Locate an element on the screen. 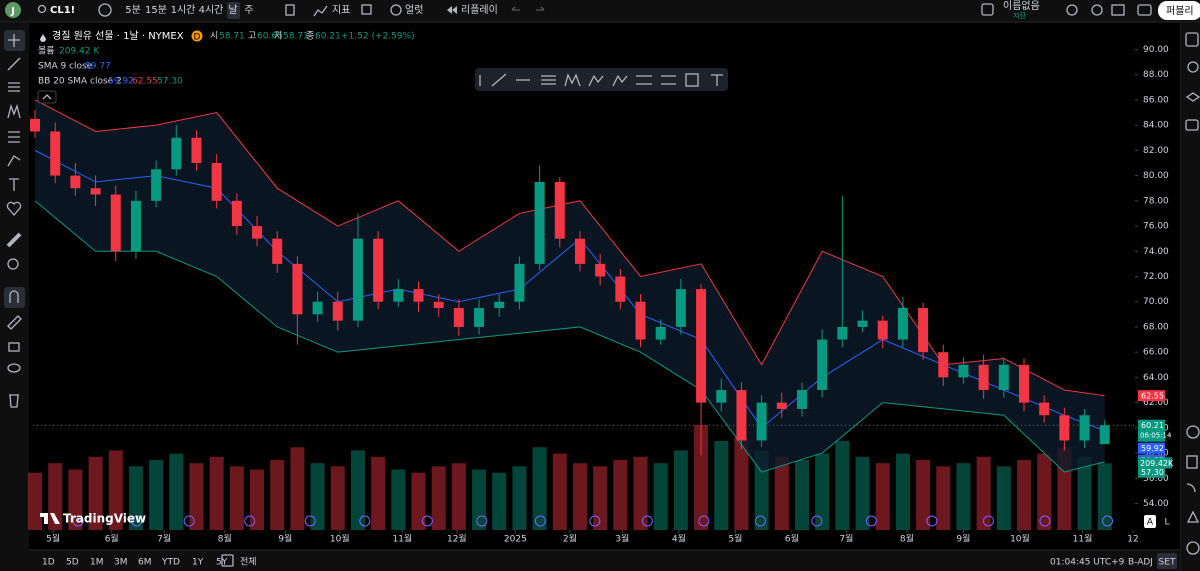 The height and width of the screenshot is (571, 1200). range-button: 1M is located at coordinates (97, 563).